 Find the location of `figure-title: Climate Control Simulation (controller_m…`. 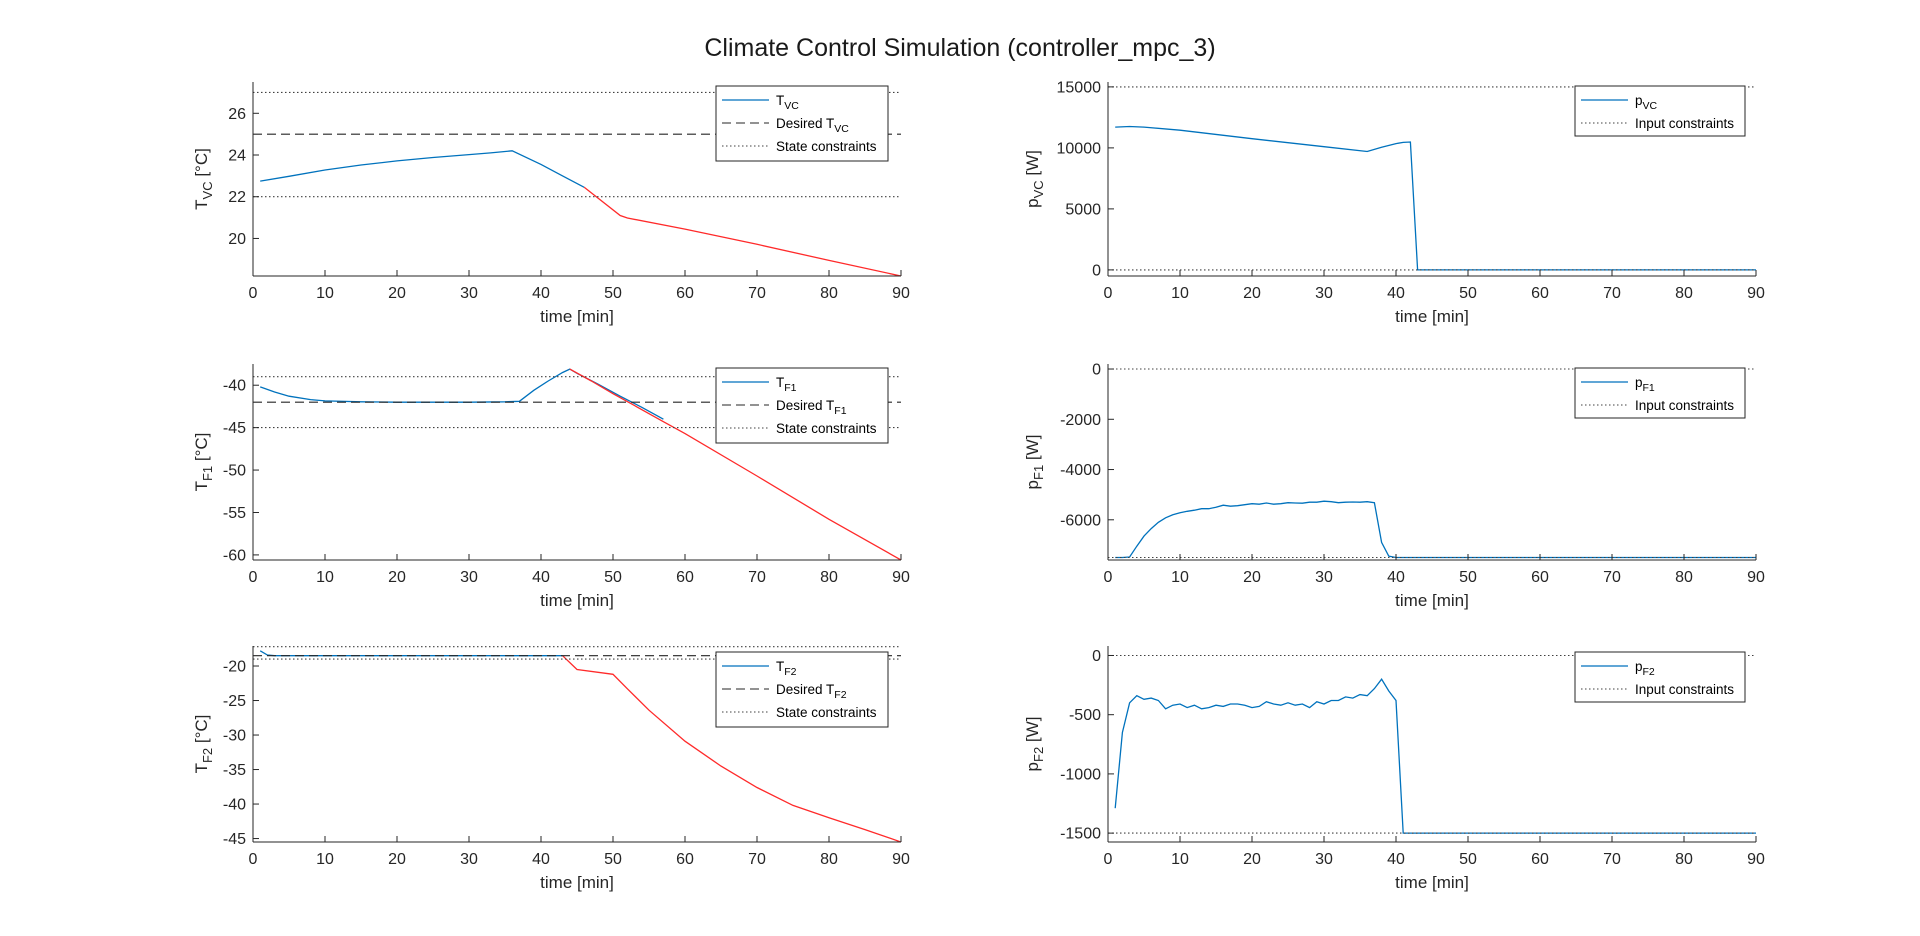

figure-title: Climate Control Simulation (controller_m… is located at coordinates (959, 48).